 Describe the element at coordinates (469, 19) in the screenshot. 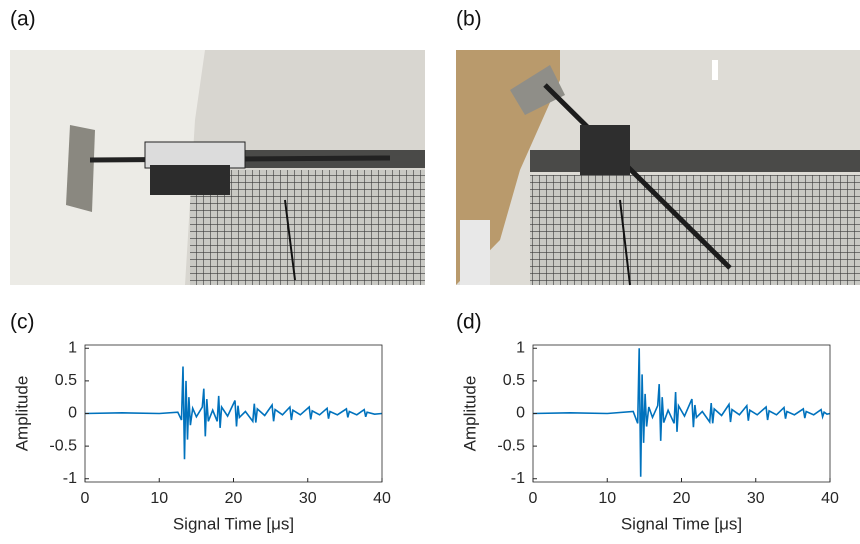

I see `panel-label: (b)` at that location.